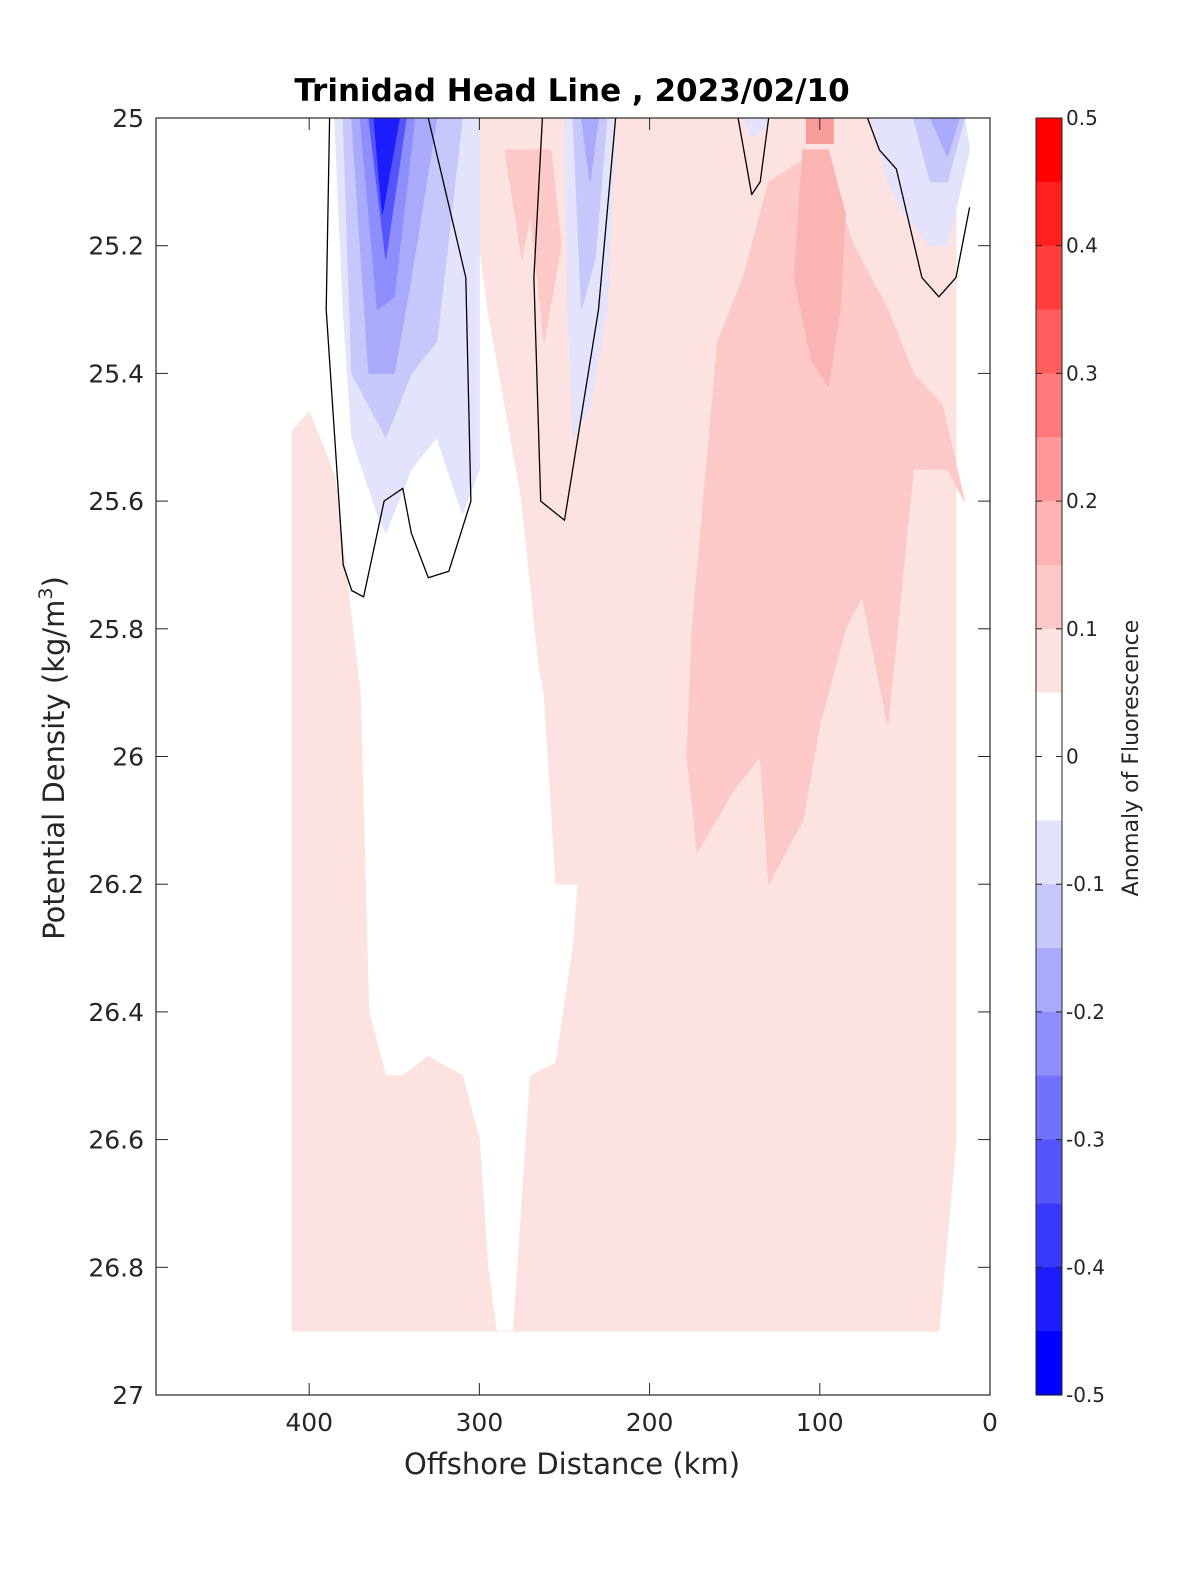 The width and height of the screenshot is (1200, 1575). Describe the element at coordinates (1082, 501) in the screenshot. I see `colorbar-tick-label: 0.2` at that location.